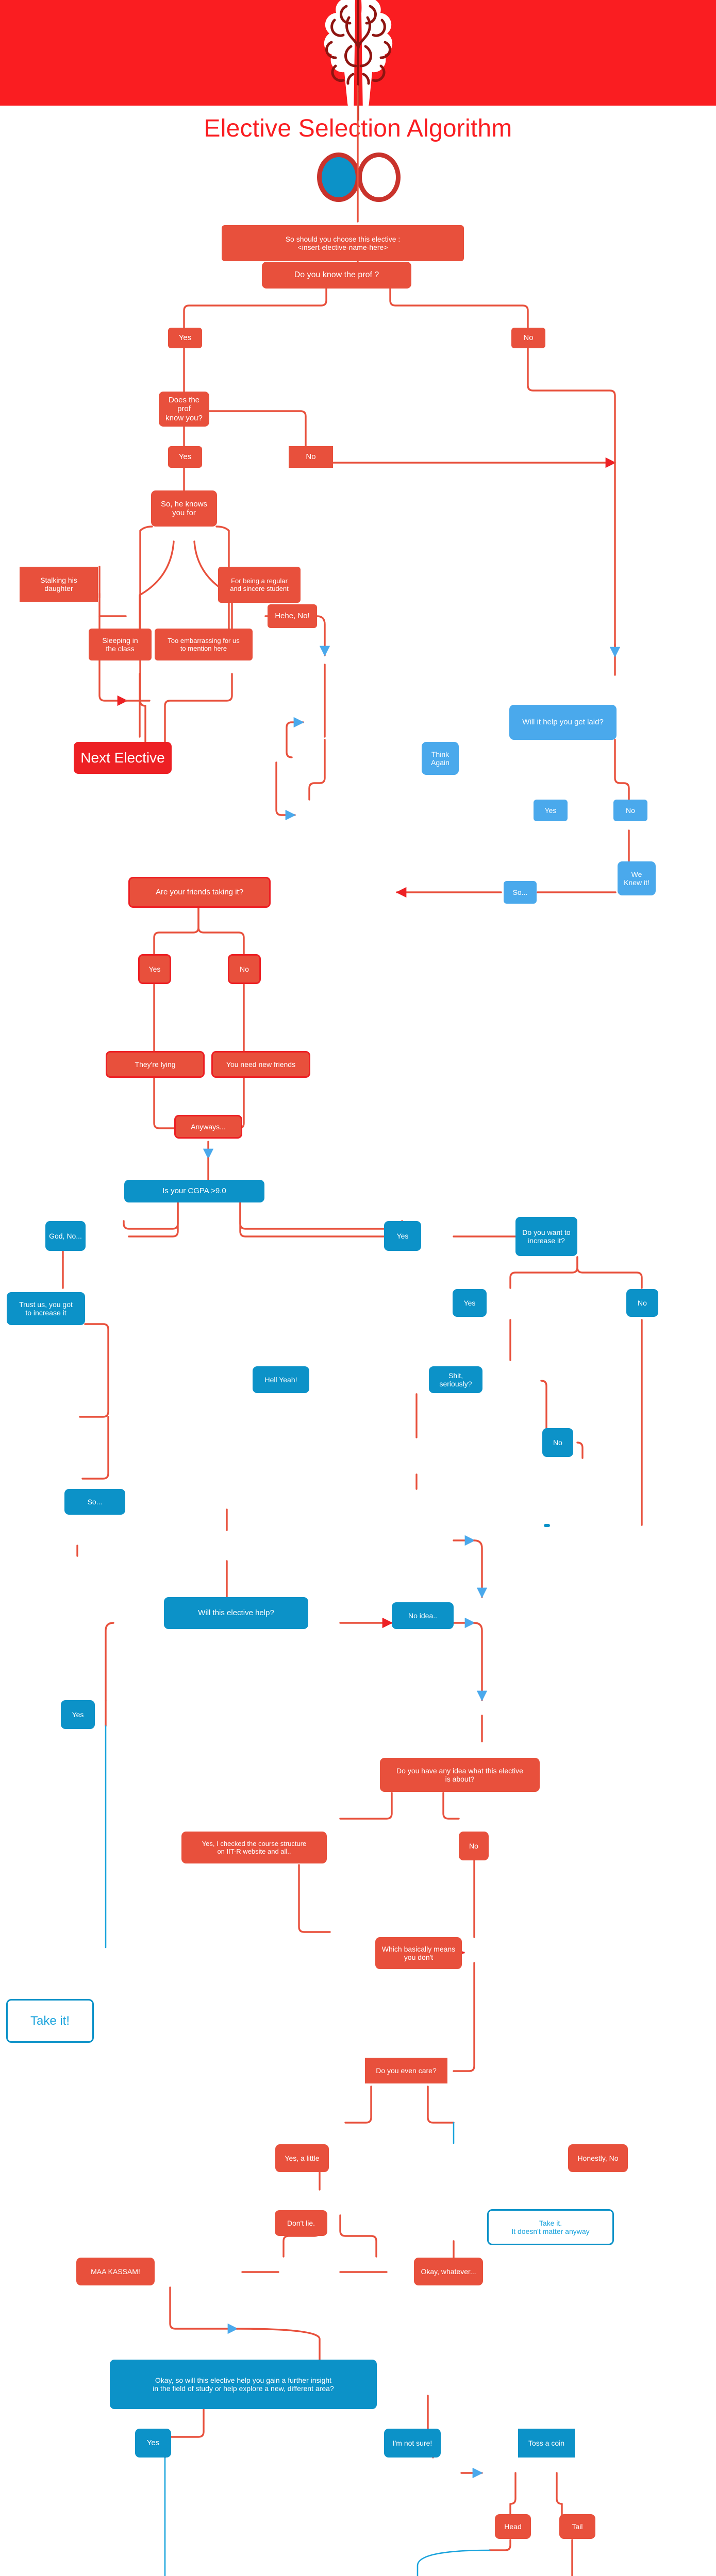  What do you see at coordinates (423, 1615) in the screenshot?
I see `node-no-idea: No idea..` at bounding box center [423, 1615].